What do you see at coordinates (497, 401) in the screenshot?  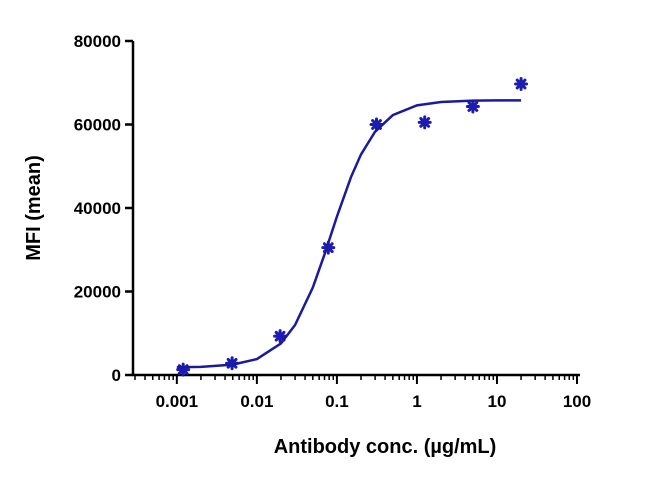 I see `x-tick-label: 10` at bounding box center [497, 401].